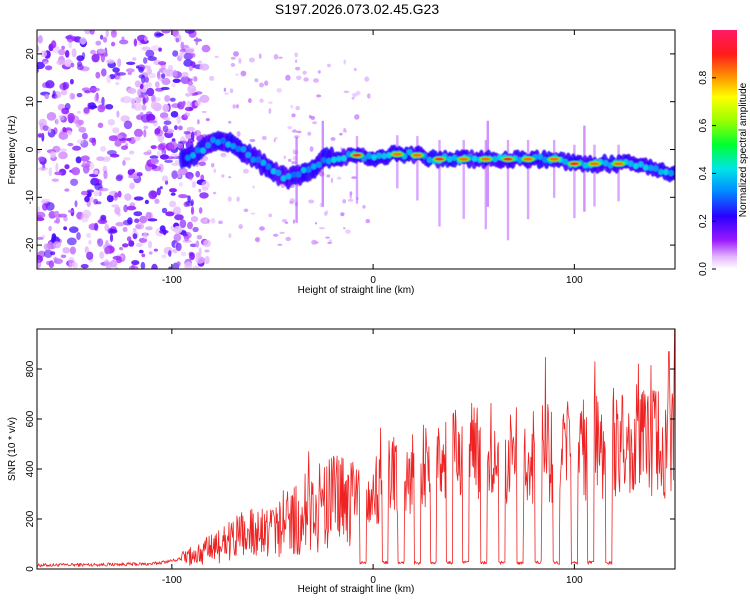 The image size is (750, 600). Describe the element at coordinates (373, 580) in the screenshot. I see `snr-x-tick-label: 0` at that location.